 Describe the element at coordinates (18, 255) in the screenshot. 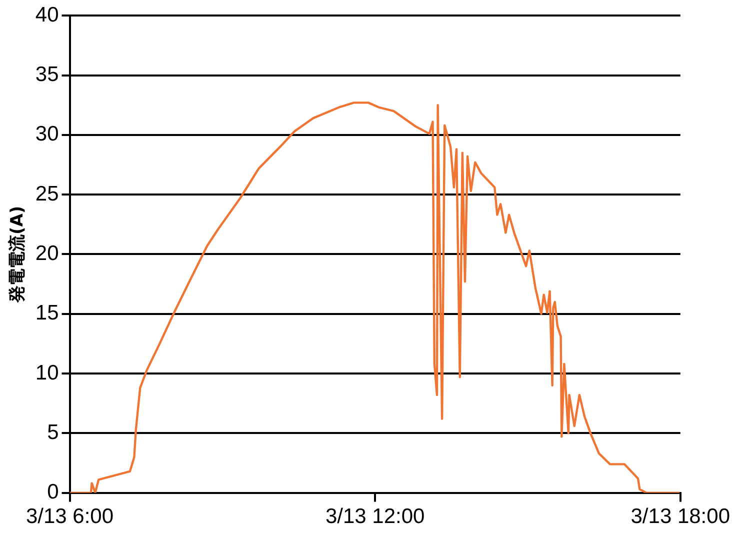

I see `y-axis-title: 発電電流(A)` at that location.